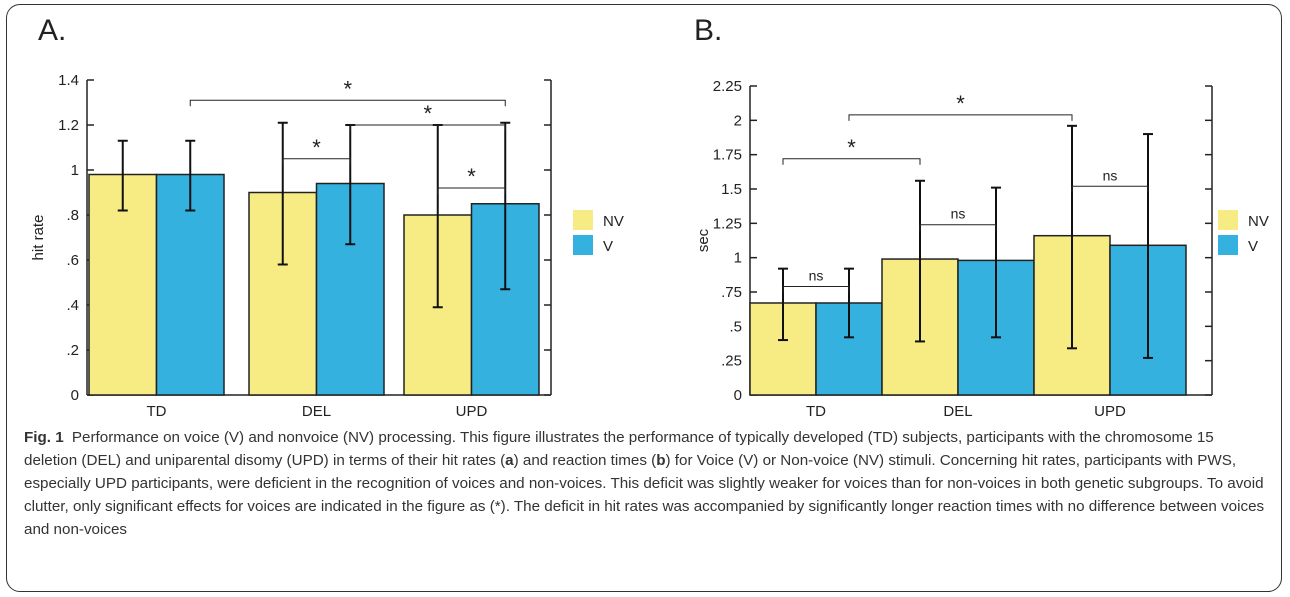 Image resolution: width=1290 pixels, height=597 pixels. Describe the element at coordinates (727, 223) in the screenshot. I see `y-tick-label: 1.25` at that location.